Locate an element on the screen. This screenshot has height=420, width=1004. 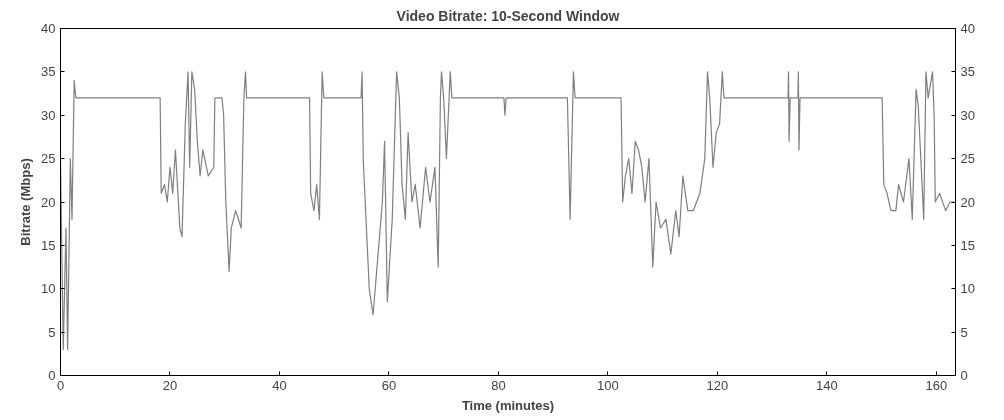
x-tick-label: 40 is located at coordinates (279, 385).